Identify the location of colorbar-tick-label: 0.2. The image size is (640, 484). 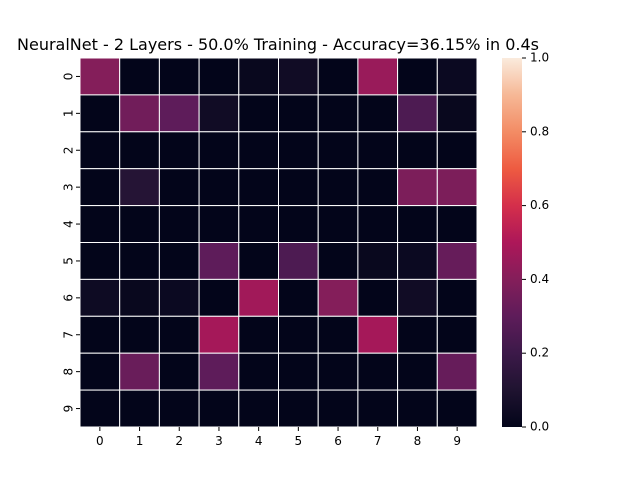
(539, 353).